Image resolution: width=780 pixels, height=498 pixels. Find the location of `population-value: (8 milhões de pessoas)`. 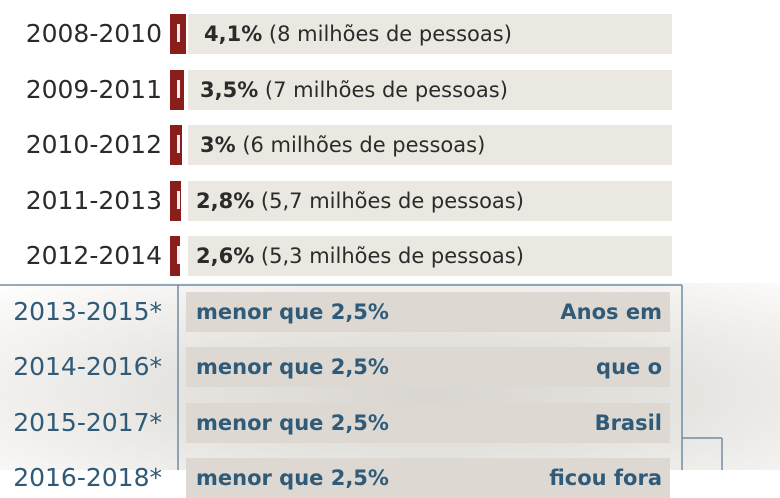

population-value: (8 milhões de pessoas) is located at coordinates (387, 34).